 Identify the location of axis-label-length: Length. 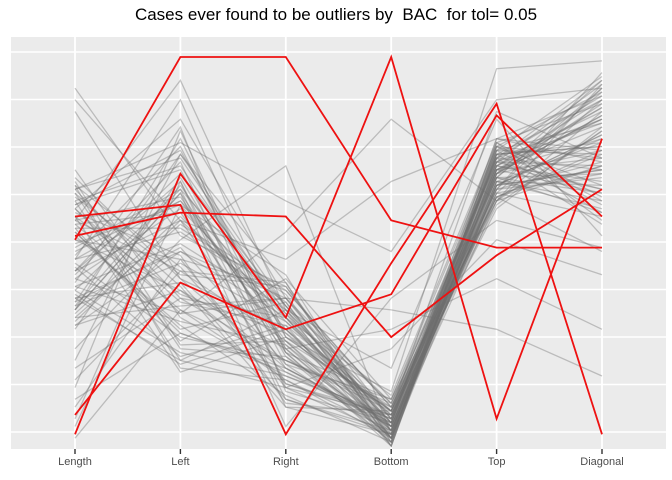
(75, 462).